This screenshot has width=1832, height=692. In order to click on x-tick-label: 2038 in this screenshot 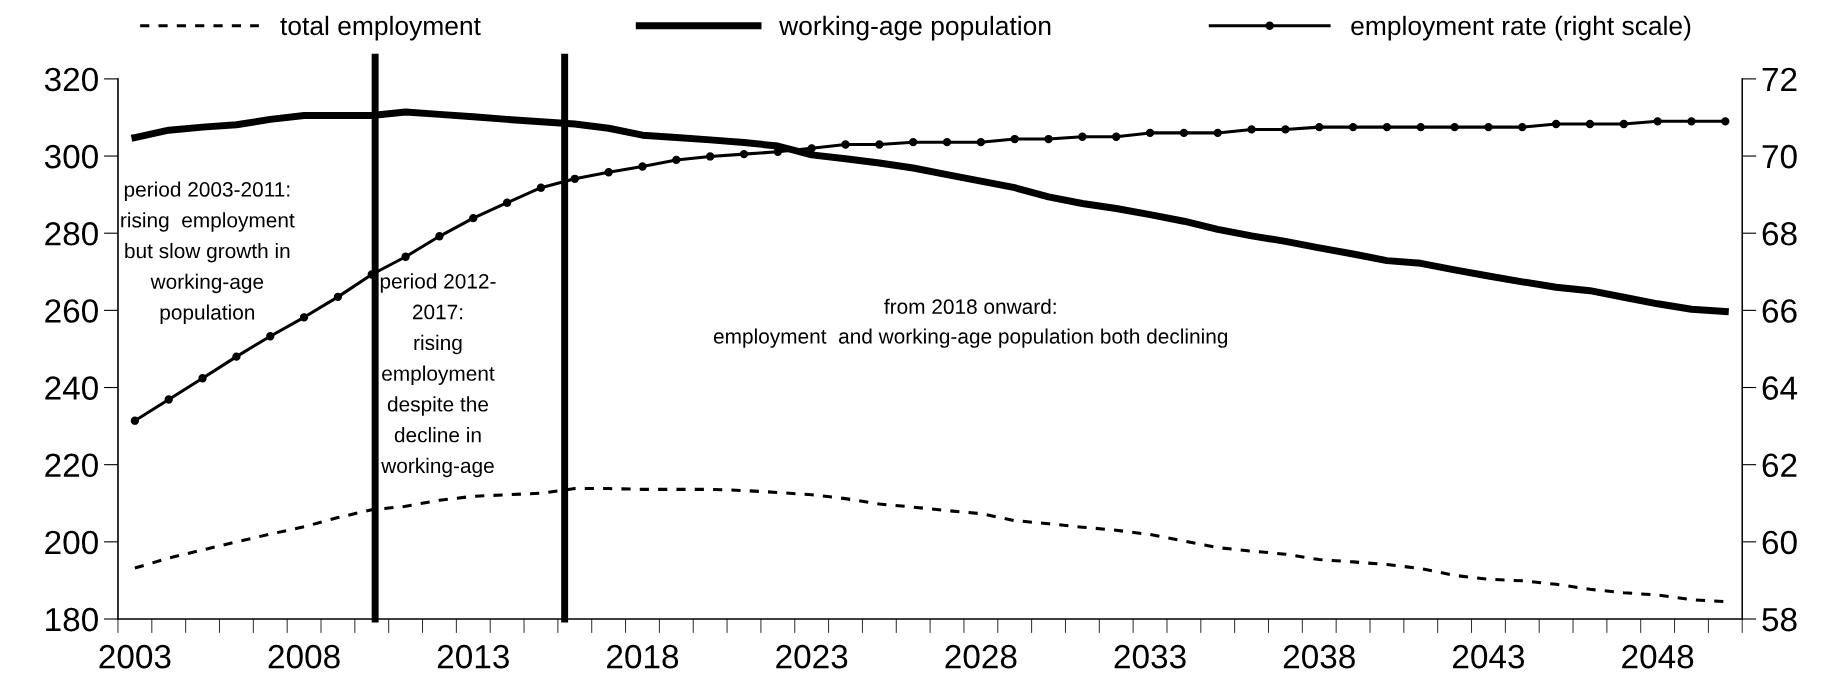, I will do `click(1319, 656)`.